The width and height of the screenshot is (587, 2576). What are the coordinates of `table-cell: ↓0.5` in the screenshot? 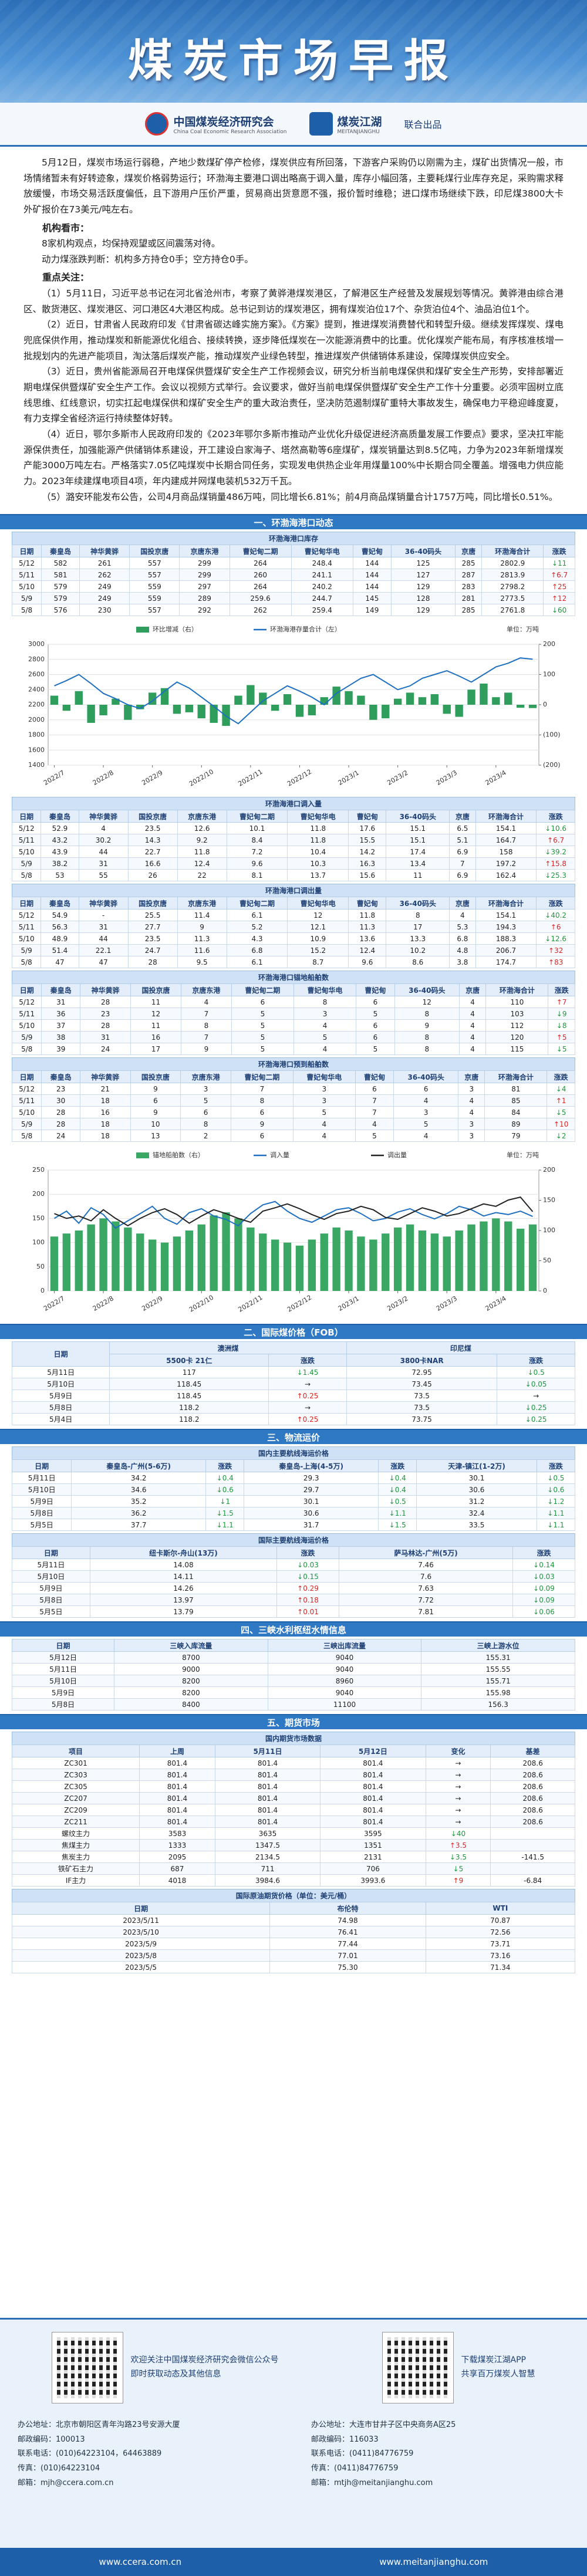 It's located at (397, 1501).